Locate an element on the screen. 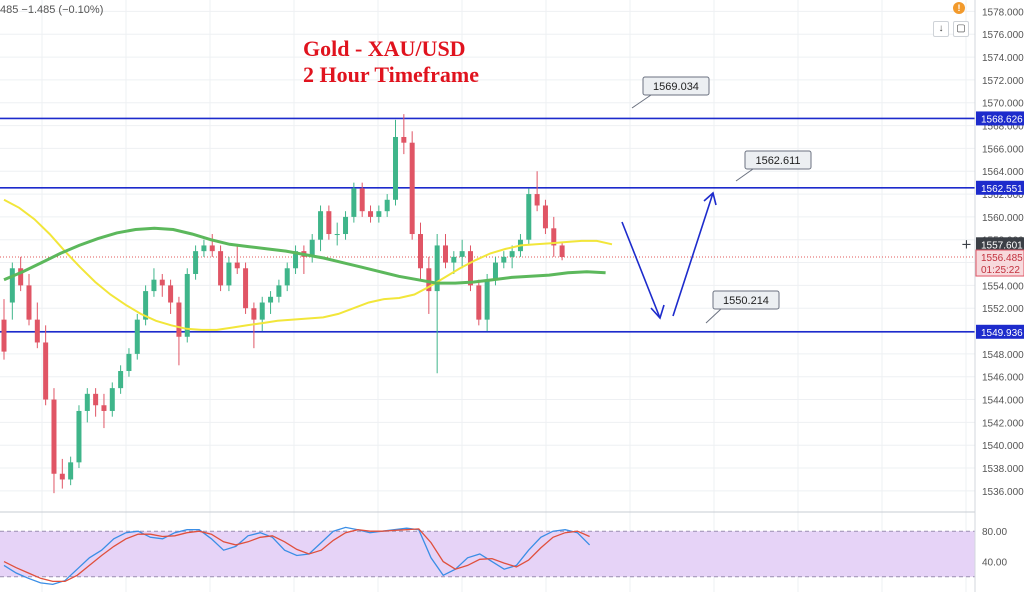 This screenshot has width=1024, height=592. price-callouts: 1569.034 1562.611 1550.214 is located at coordinates (721, 200).